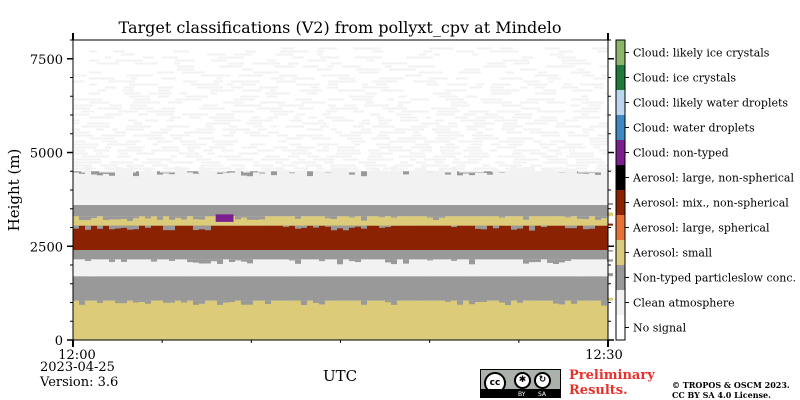 Image resolution: width=800 pixels, height=400 pixels. Describe the element at coordinates (542, 380) in the screenshot. I see `sa-icon: ↻` at that location.